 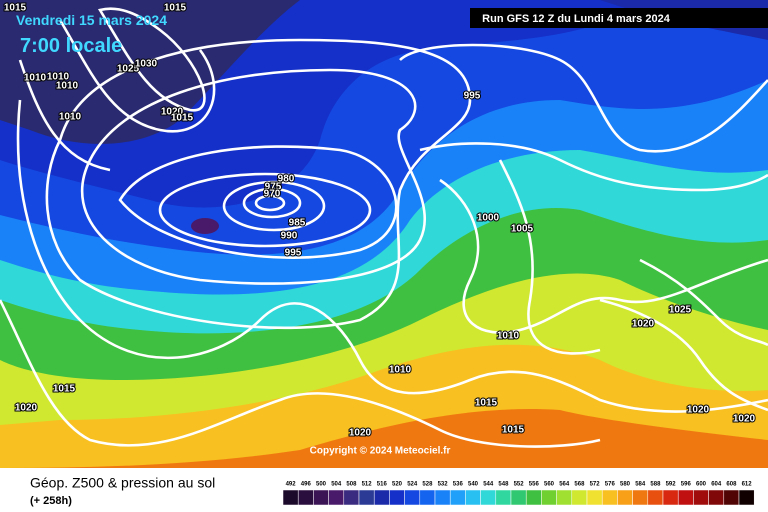 What do you see at coordinates (380, 451) in the screenshot?
I see `copyright: Copyright © 2024 Meteociel.fr` at bounding box center [380, 451].